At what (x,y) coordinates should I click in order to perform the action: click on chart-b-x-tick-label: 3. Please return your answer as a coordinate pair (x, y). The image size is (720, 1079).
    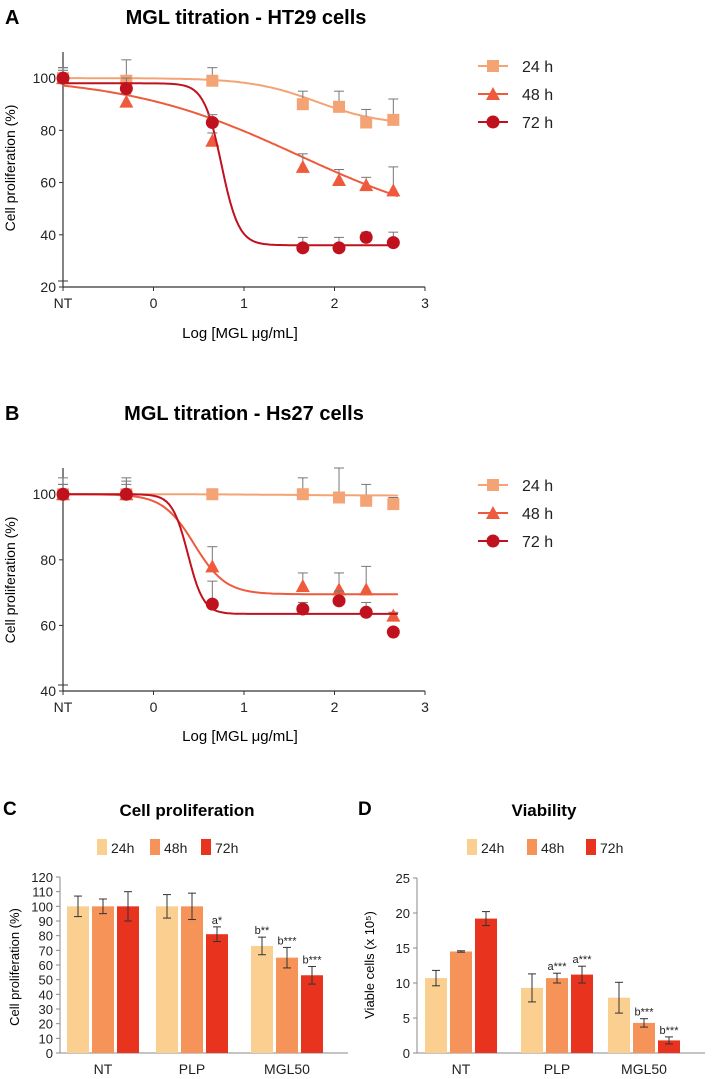
    Looking at the image, I should click on (425, 707).